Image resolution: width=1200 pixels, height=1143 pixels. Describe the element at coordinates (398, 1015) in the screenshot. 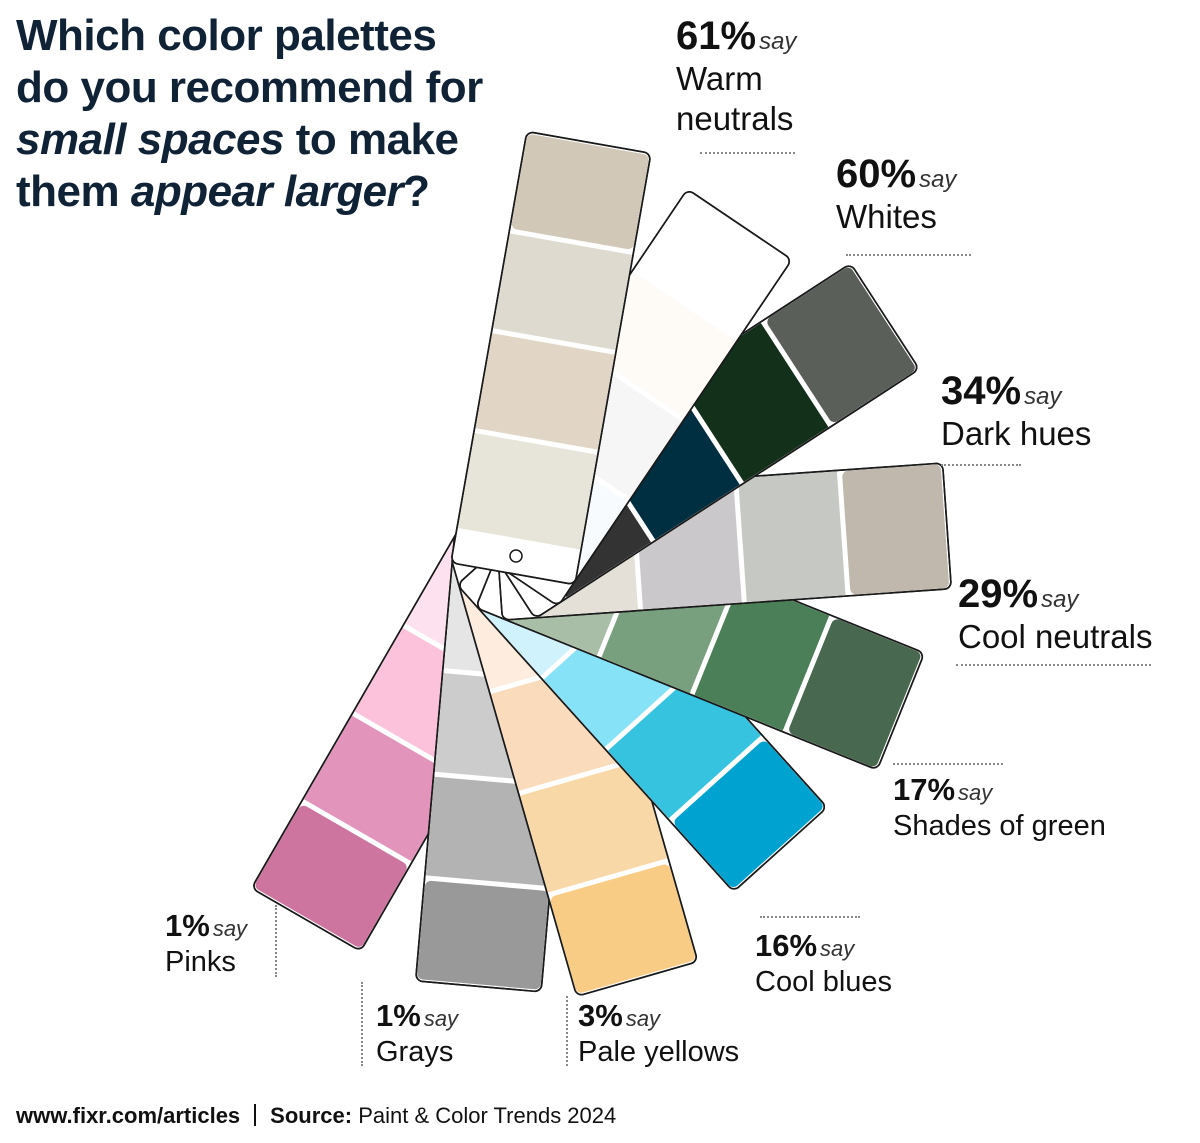

I see `value-label-grays: 1%` at that location.